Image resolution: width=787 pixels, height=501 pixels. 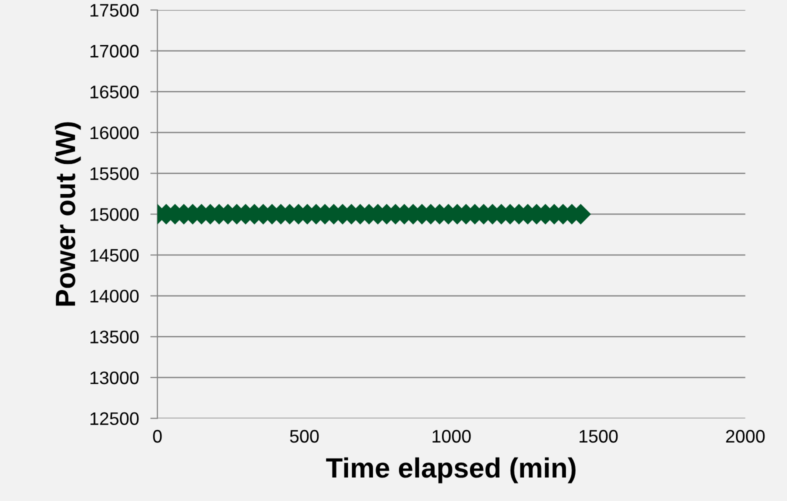 I want to click on y-axis-title: Power out (W), so click(x=67, y=214).